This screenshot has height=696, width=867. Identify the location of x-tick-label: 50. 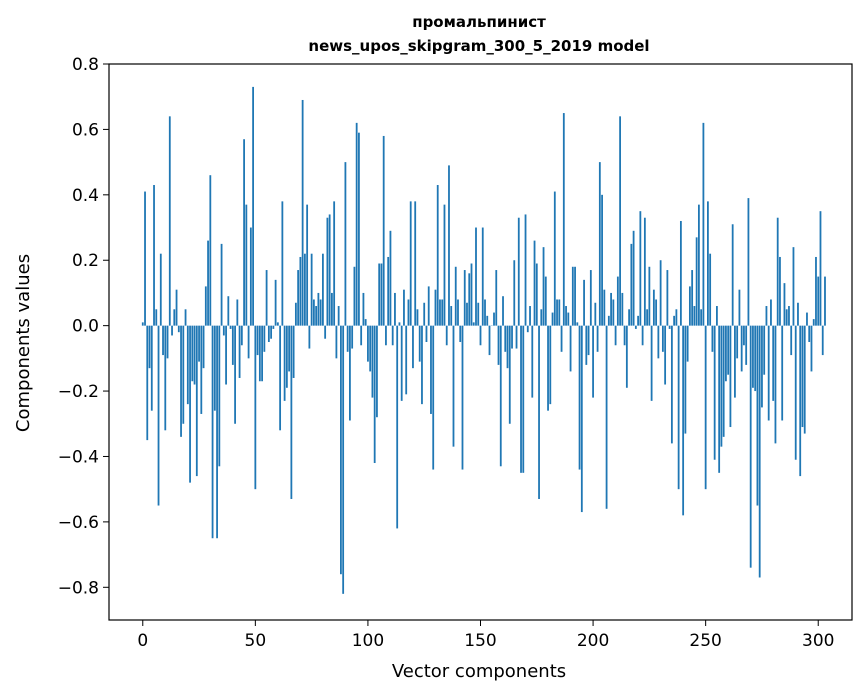
(256, 641).